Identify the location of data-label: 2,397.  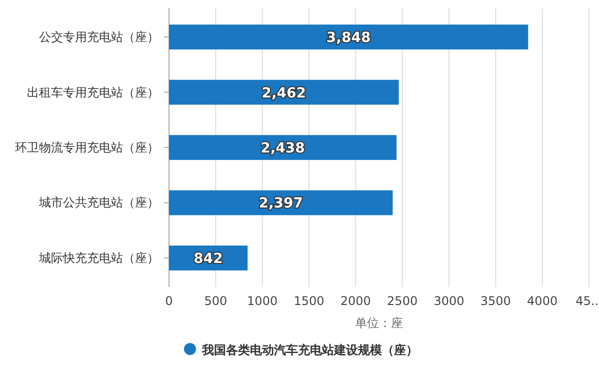
(281, 204).